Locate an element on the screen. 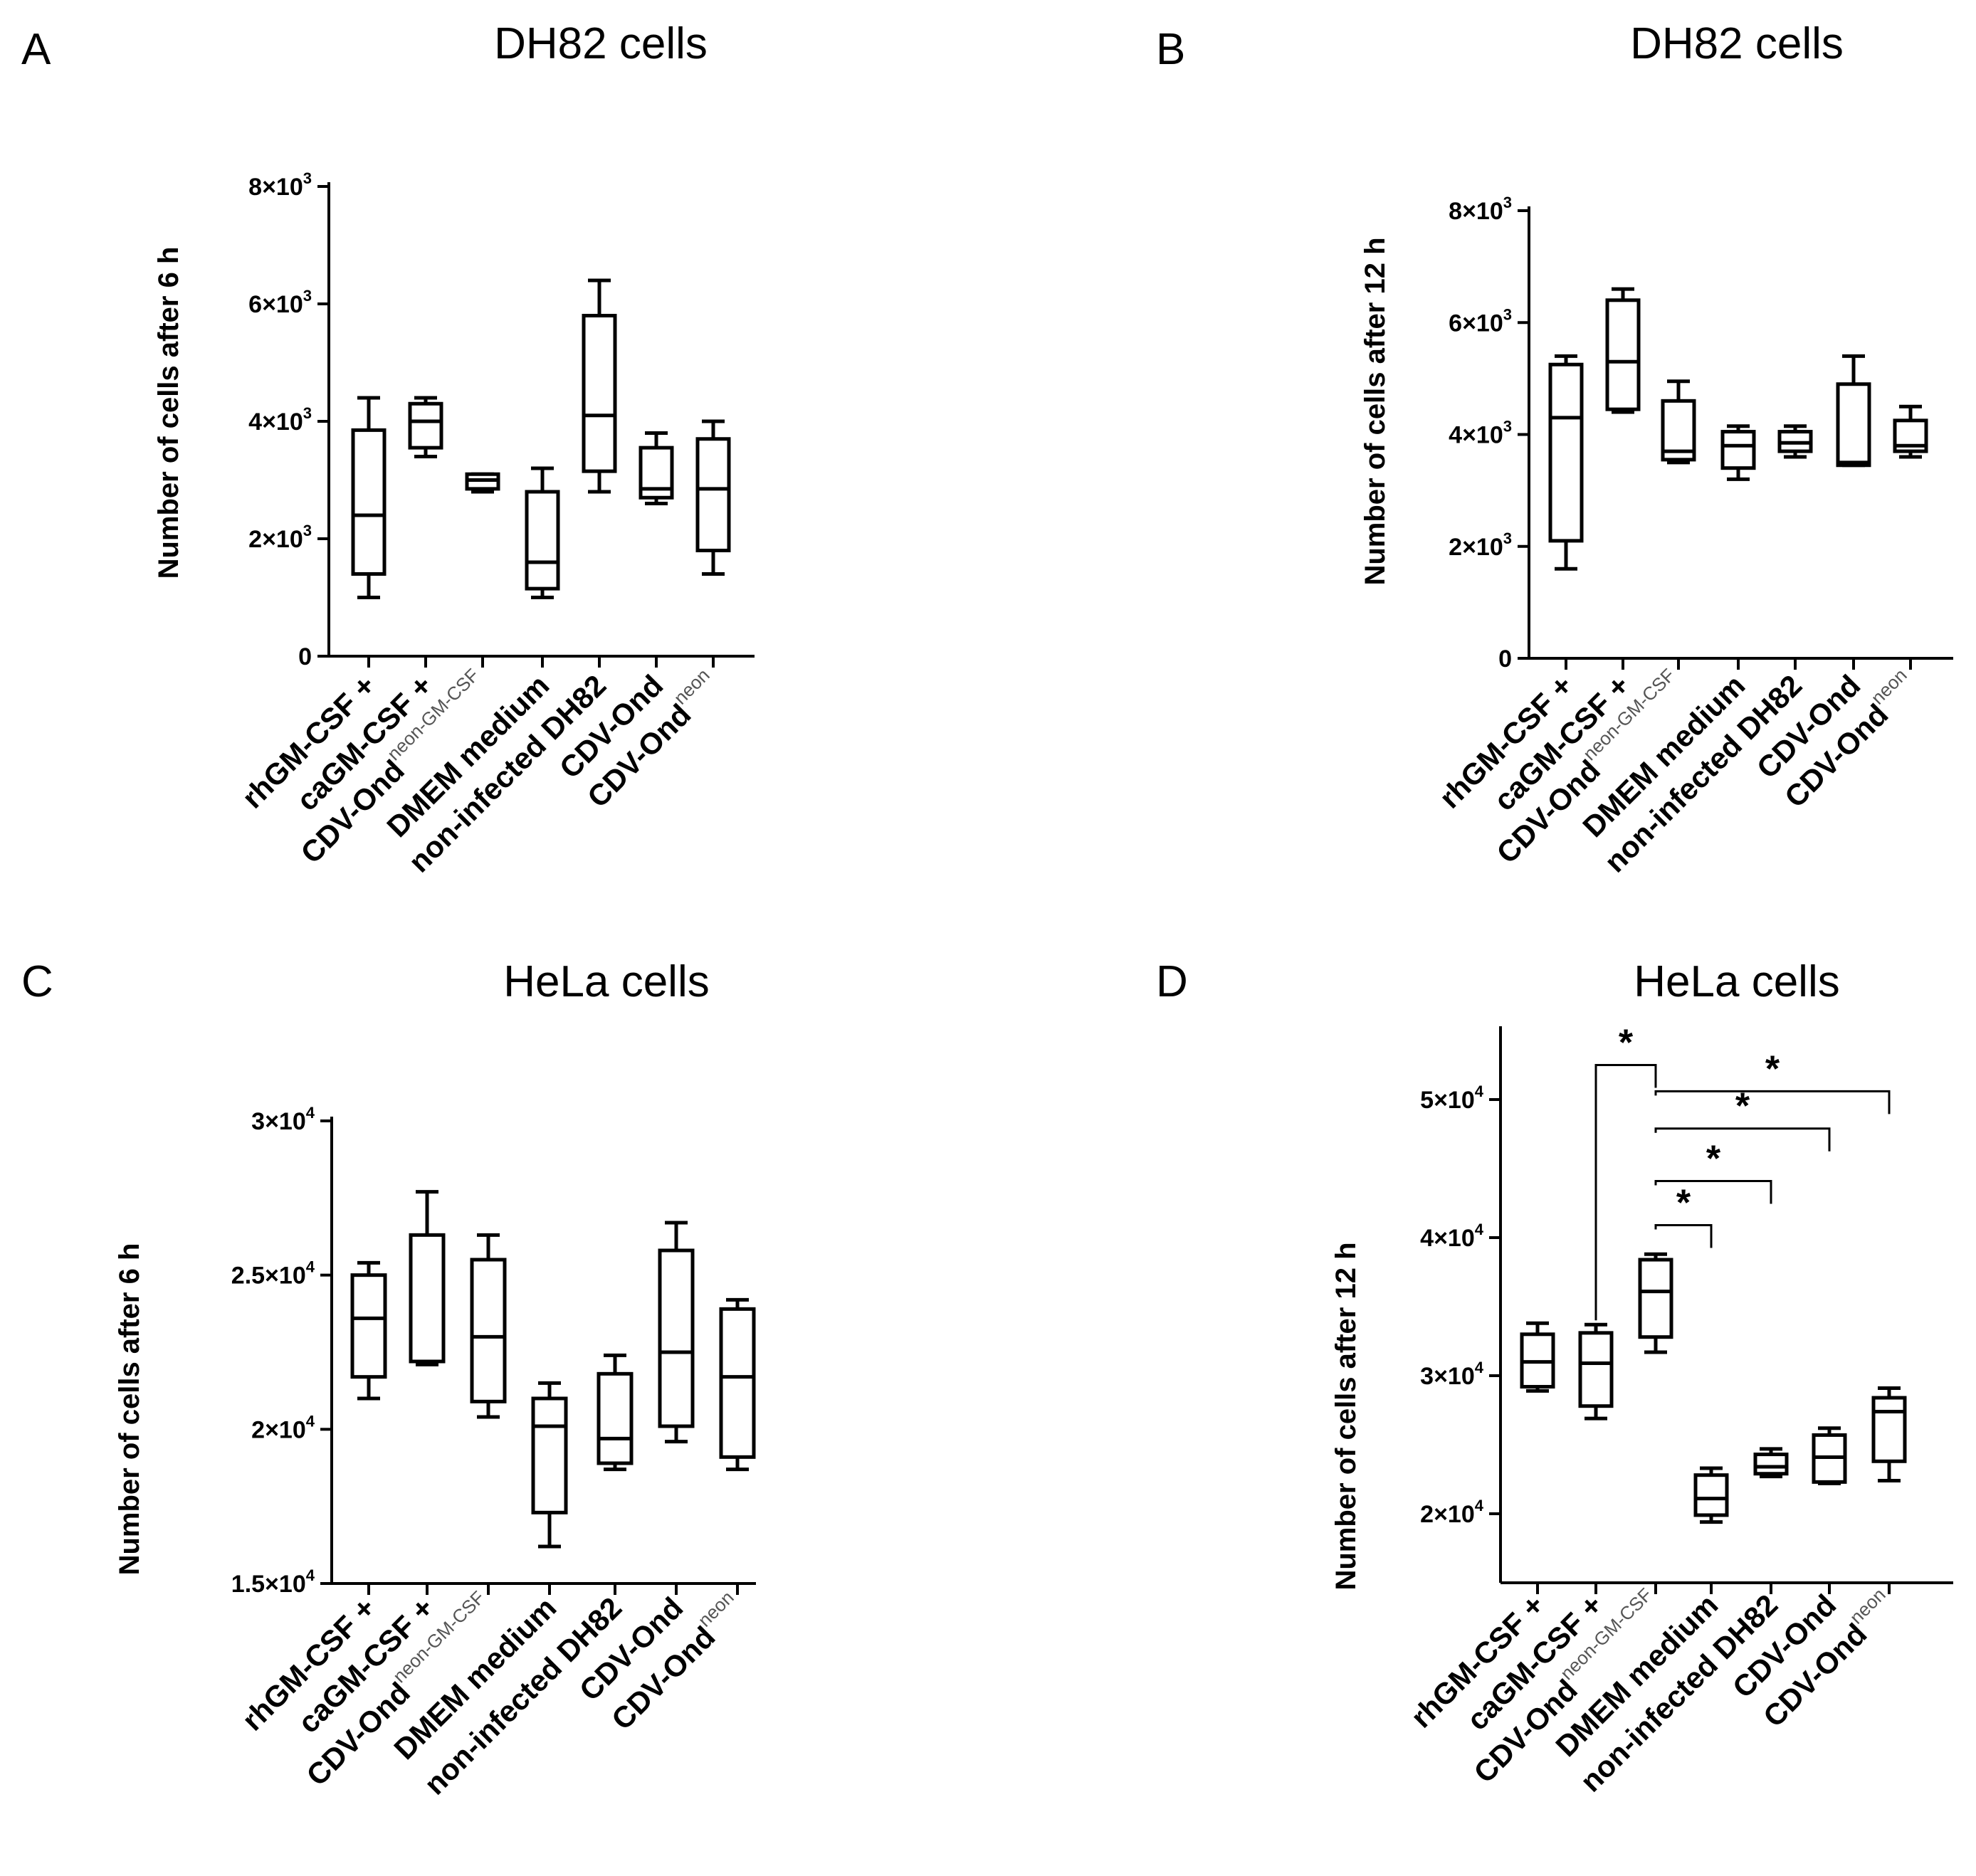 This screenshot has width=1976, height=1876. y-tick-label: 1.5×10⁴ is located at coordinates (273, 1582).